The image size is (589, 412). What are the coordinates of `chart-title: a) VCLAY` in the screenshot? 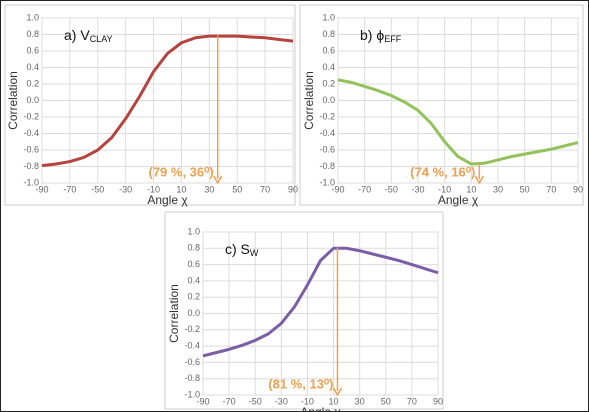 It's located at (88, 36).